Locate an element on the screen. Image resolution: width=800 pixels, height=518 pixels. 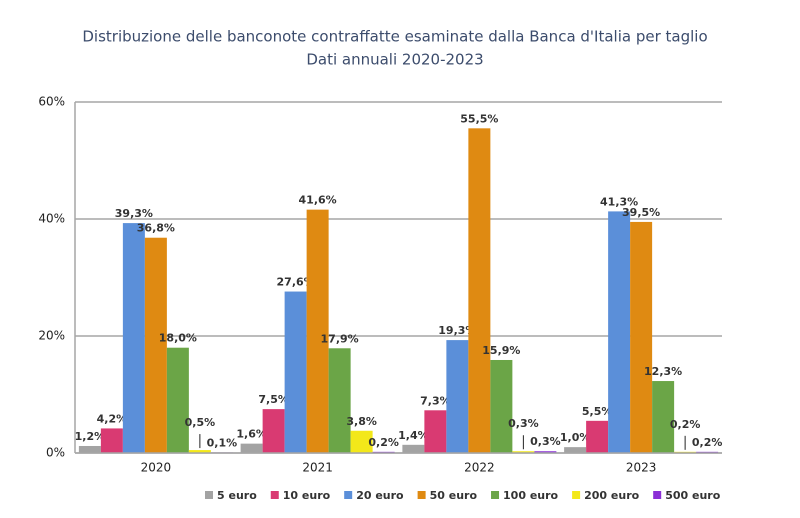
value-label: 17,9% is located at coordinates (340, 338).